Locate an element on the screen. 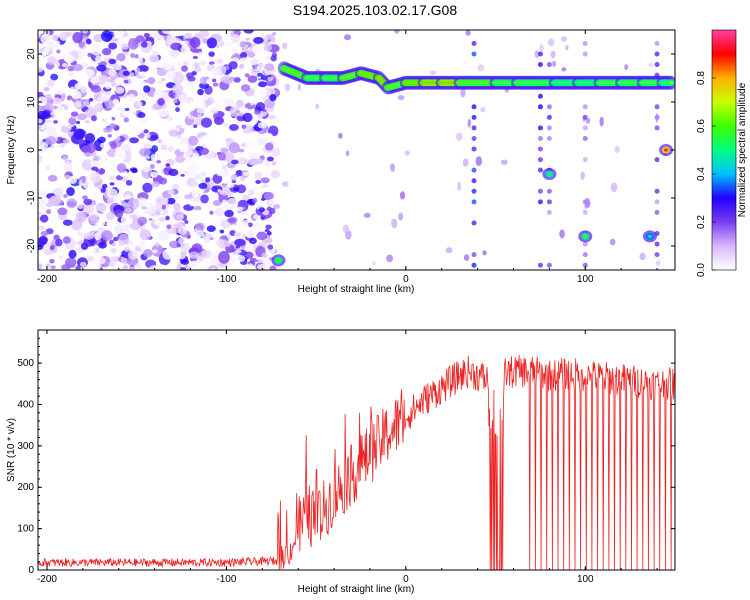 The height and width of the screenshot is (600, 750). top-y-axis-label: Frequency (Hz) is located at coordinates (11, 150).